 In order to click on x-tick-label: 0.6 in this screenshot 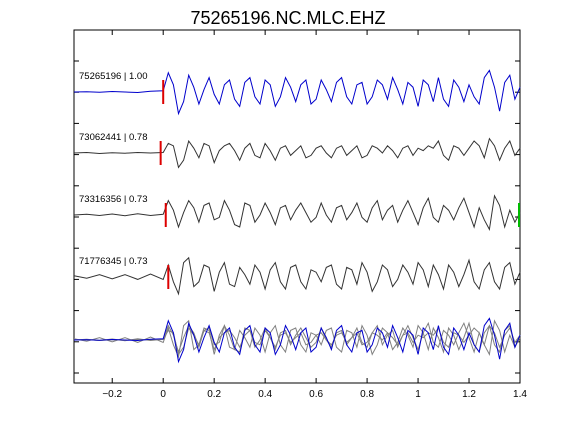, I will do `click(316, 394)`.